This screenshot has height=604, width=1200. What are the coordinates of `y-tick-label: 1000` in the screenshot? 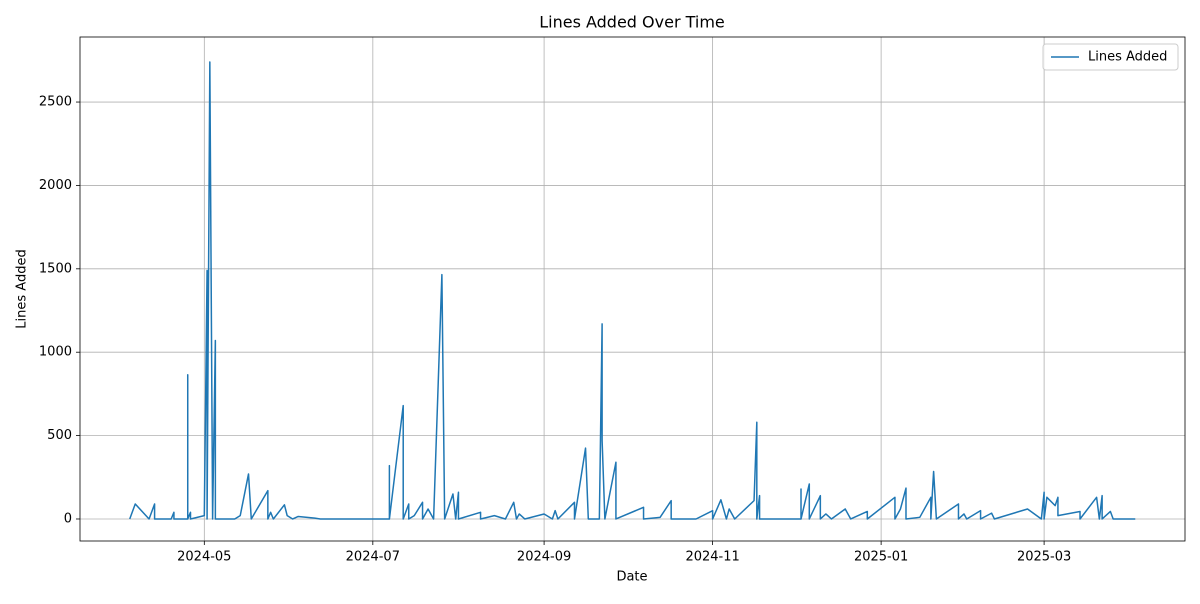 It's located at (55, 352).